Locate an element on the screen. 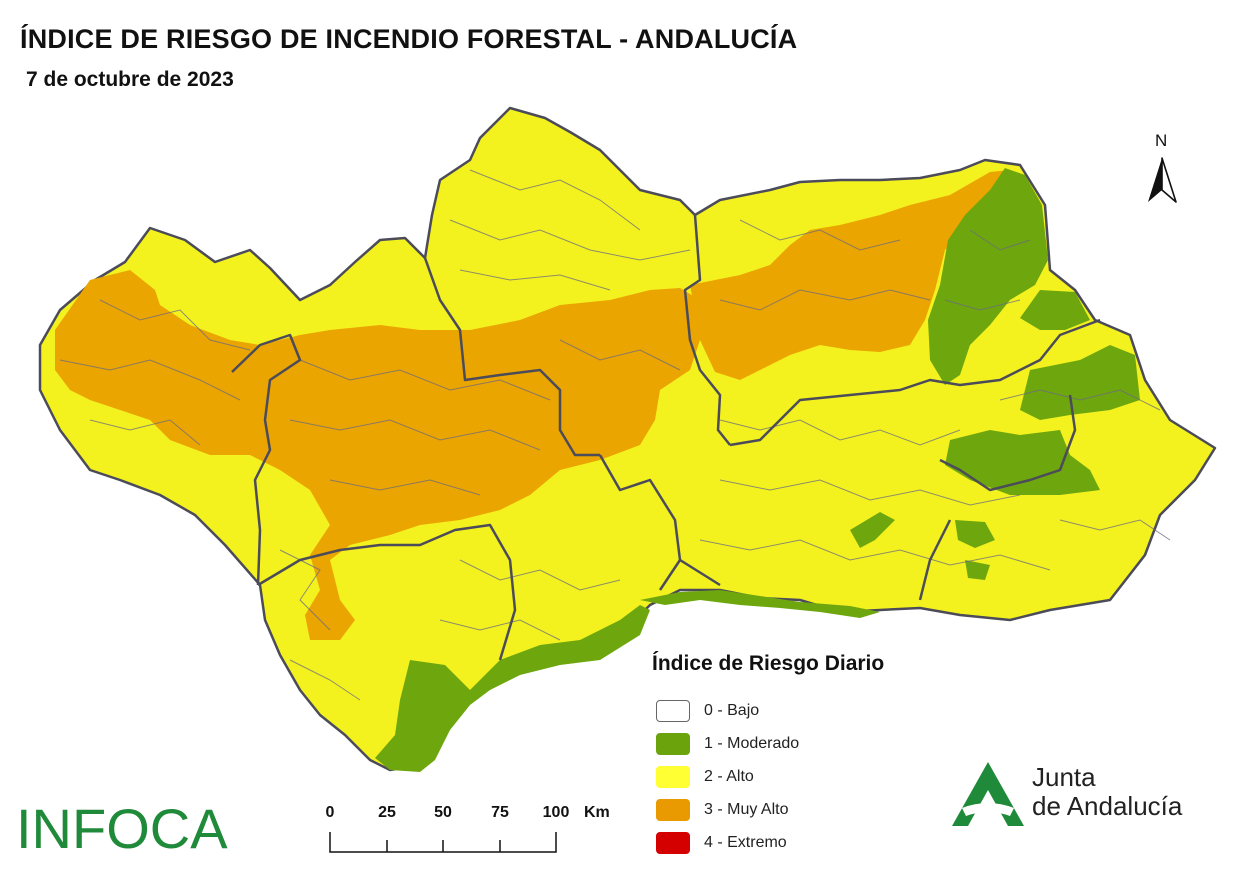  junta-andalucia-logo-icon is located at coordinates (988, 794).